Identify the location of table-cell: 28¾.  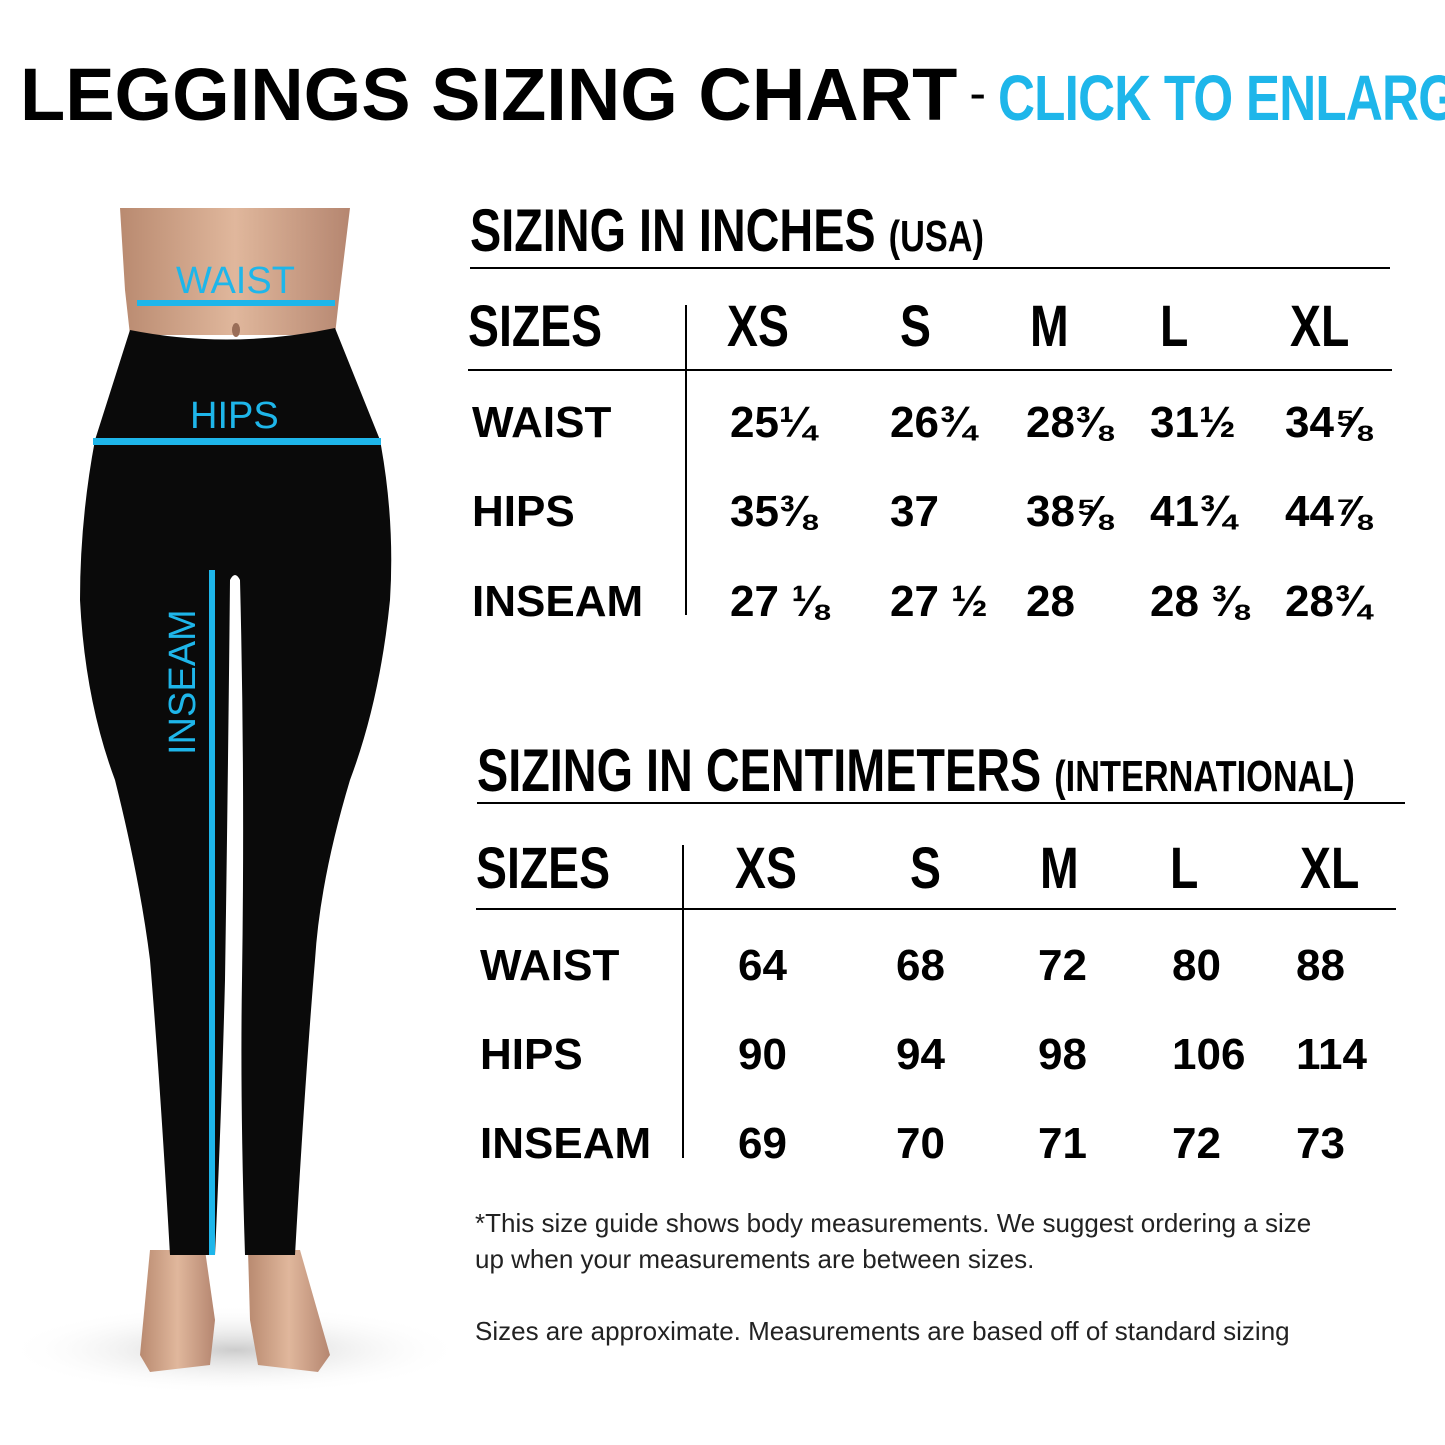
(1328, 601).